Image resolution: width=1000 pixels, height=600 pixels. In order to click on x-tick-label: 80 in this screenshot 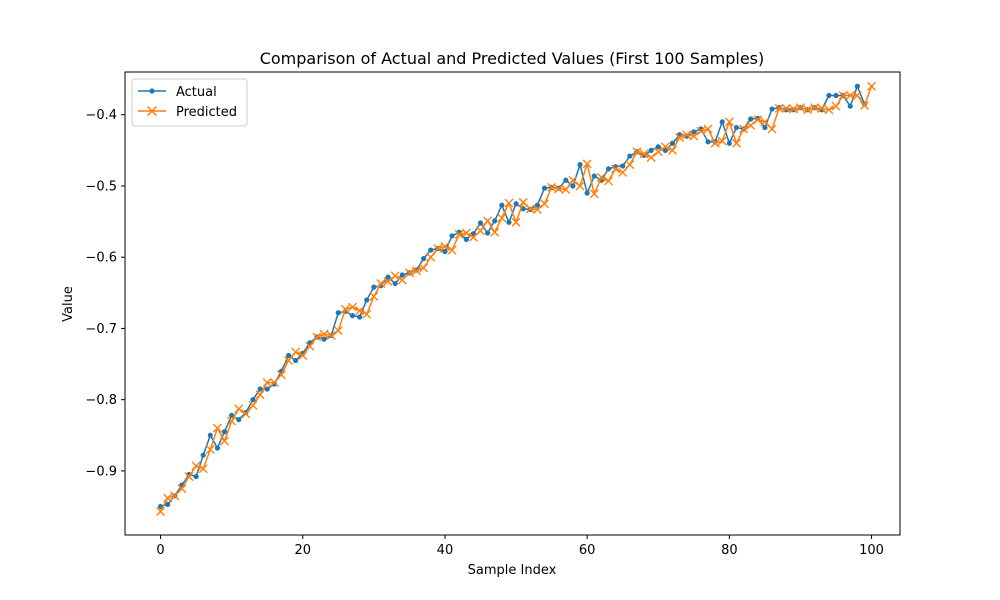, I will do `click(729, 550)`.